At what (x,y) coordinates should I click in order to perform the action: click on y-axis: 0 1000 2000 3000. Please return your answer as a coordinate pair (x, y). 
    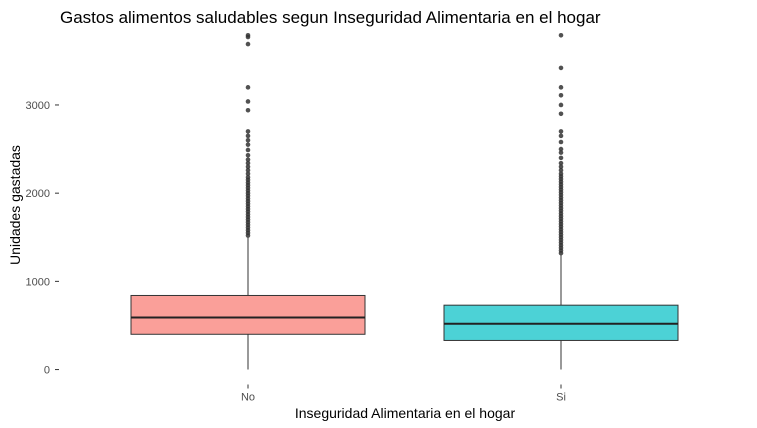
    Looking at the image, I should click on (42, 238).